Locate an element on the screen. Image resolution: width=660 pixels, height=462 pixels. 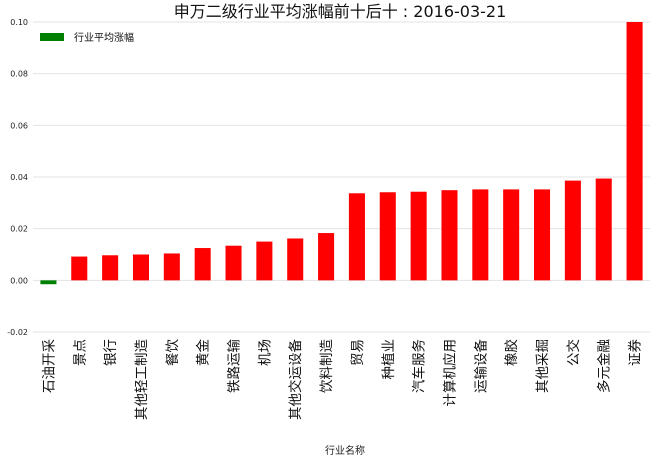
x-tick-label: 多元金融 is located at coordinates (604, 366).